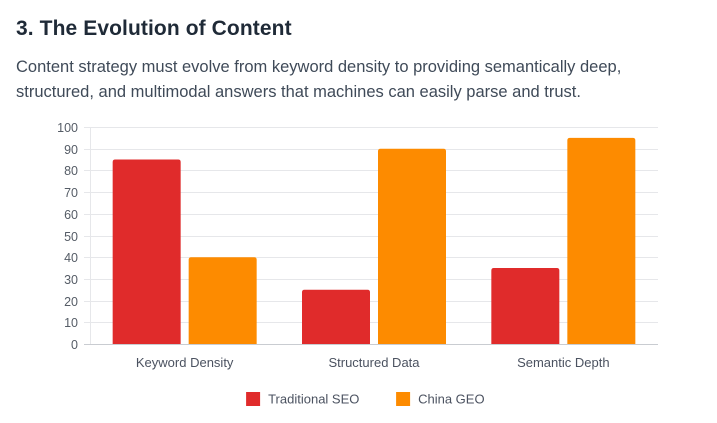  I want to click on legend-label: China GEO, so click(451, 399).